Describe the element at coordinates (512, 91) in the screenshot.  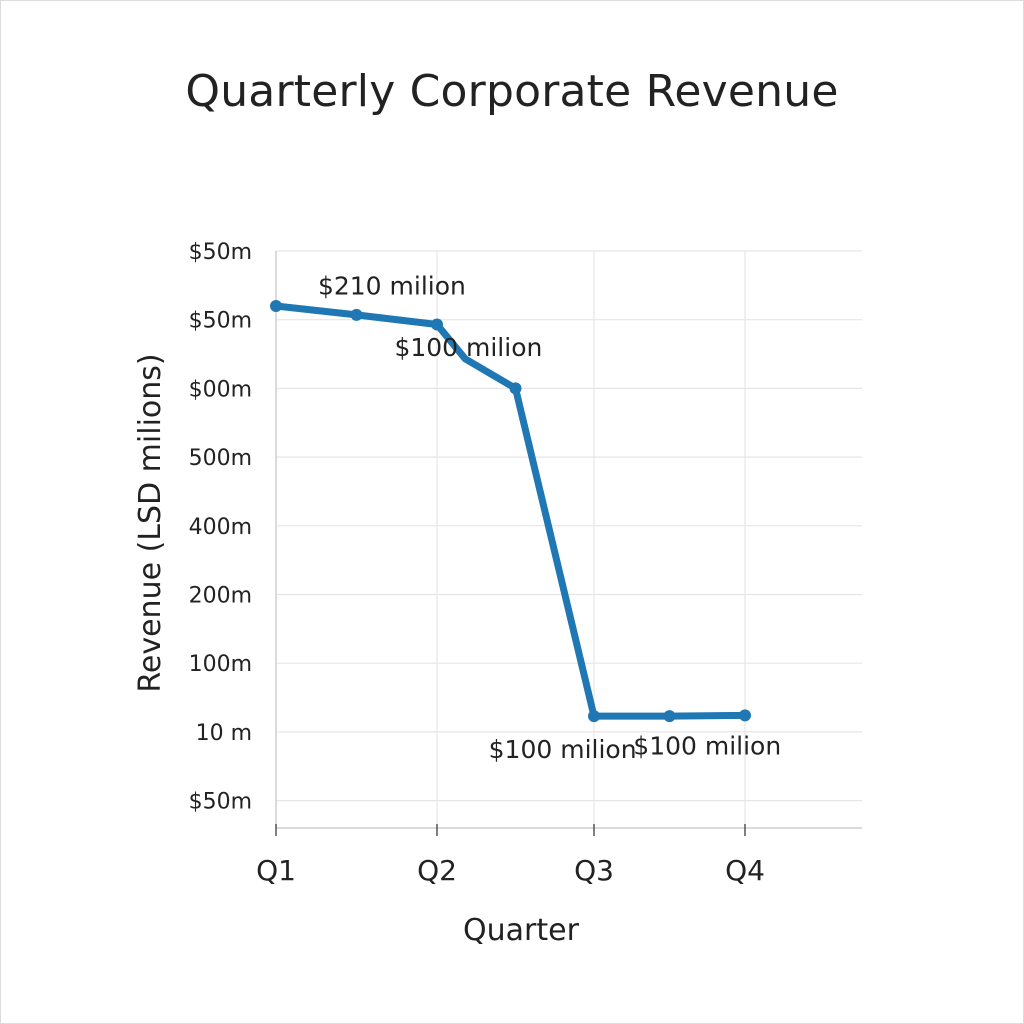
I see `chart-title: Quarterly Corporate Revenue` at that location.